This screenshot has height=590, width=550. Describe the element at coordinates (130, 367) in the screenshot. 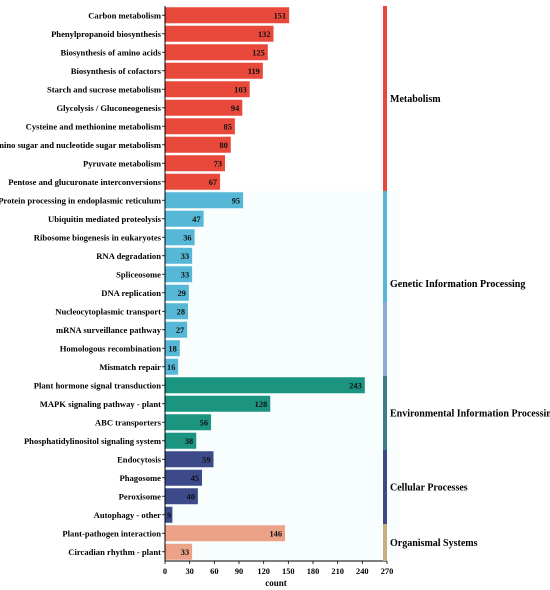

I see `category-label: Mismatch repair` at that location.